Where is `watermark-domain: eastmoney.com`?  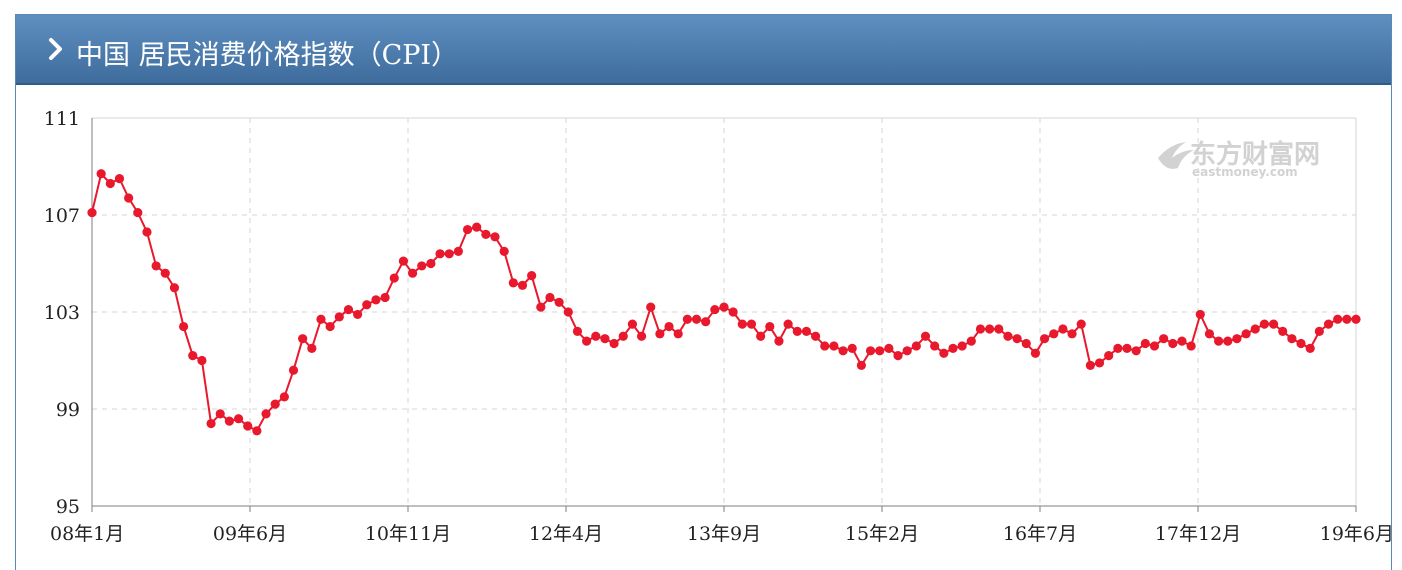
watermark-domain: eastmoney.com is located at coordinates (1245, 172).